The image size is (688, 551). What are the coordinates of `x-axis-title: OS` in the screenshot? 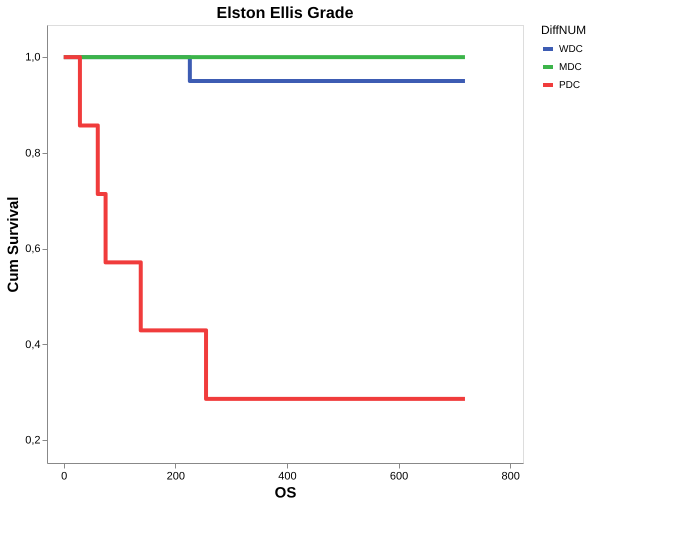 It's located at (285, 493).